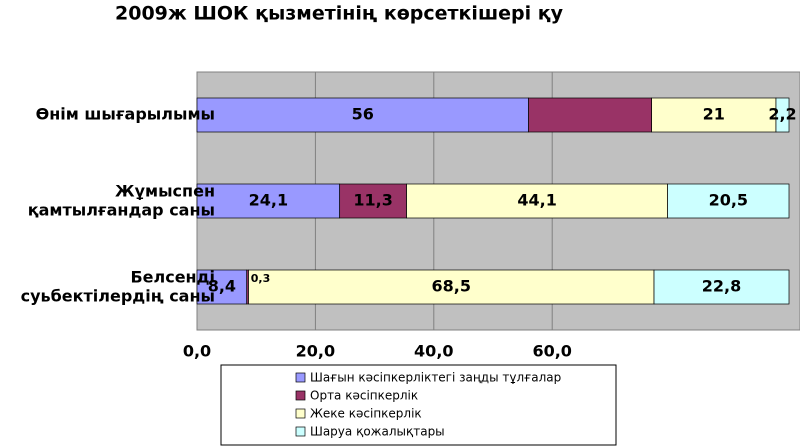 The image size is (800, 446). What do you see at coordinates (339, 14) in the screenshot?
I see `chart-title: 2009ж ШОК қызметінің көрсеткішері қу` at bounding box center [339, 14].